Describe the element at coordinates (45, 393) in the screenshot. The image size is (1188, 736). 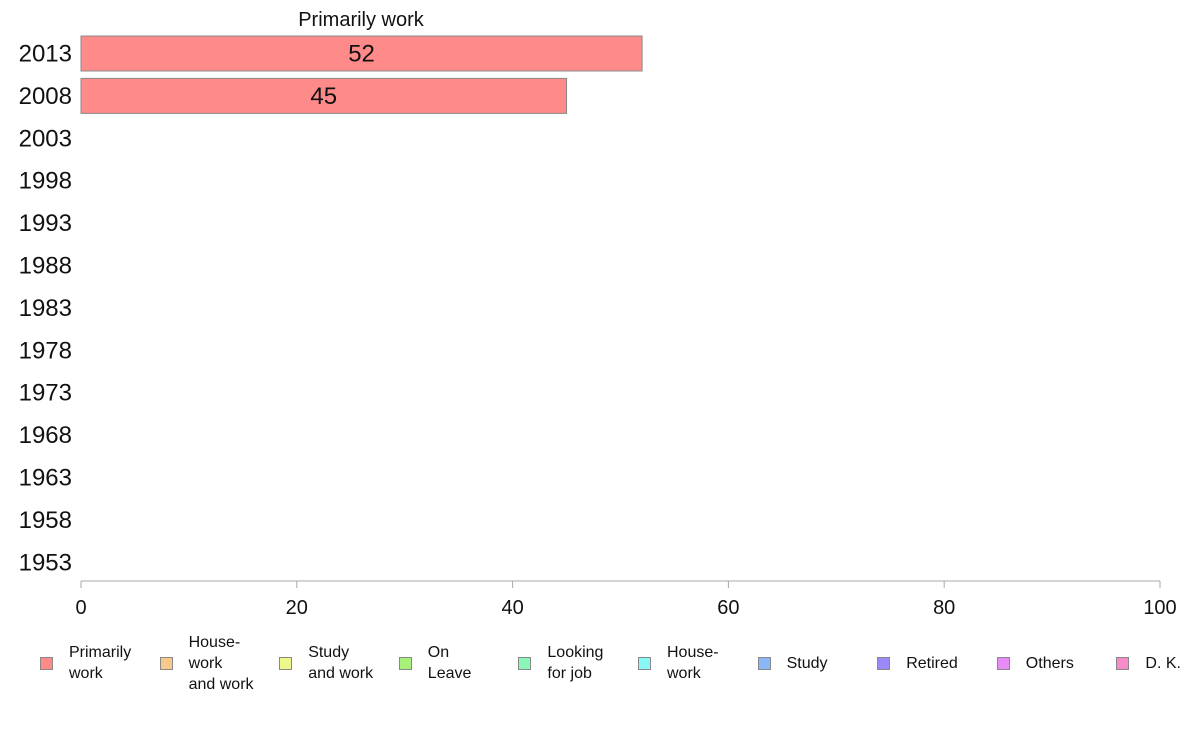
I see `y-tick-label: 1973` at that location.